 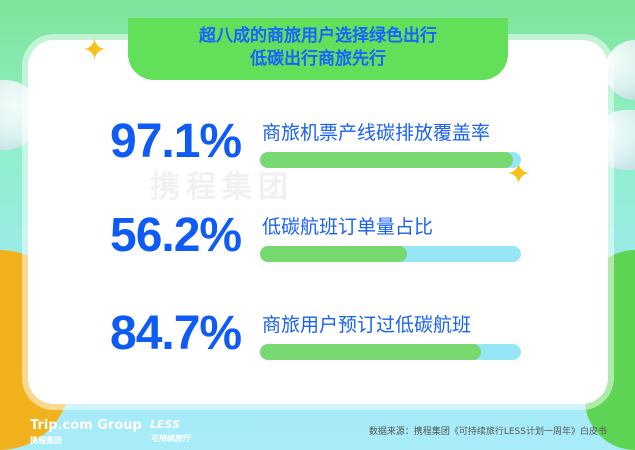 What do you see at coordinates (86, 431) in the screenshot?
I see `tripcom-logo: Trip.com Group 携程集团` at bounding box center [86, 431].